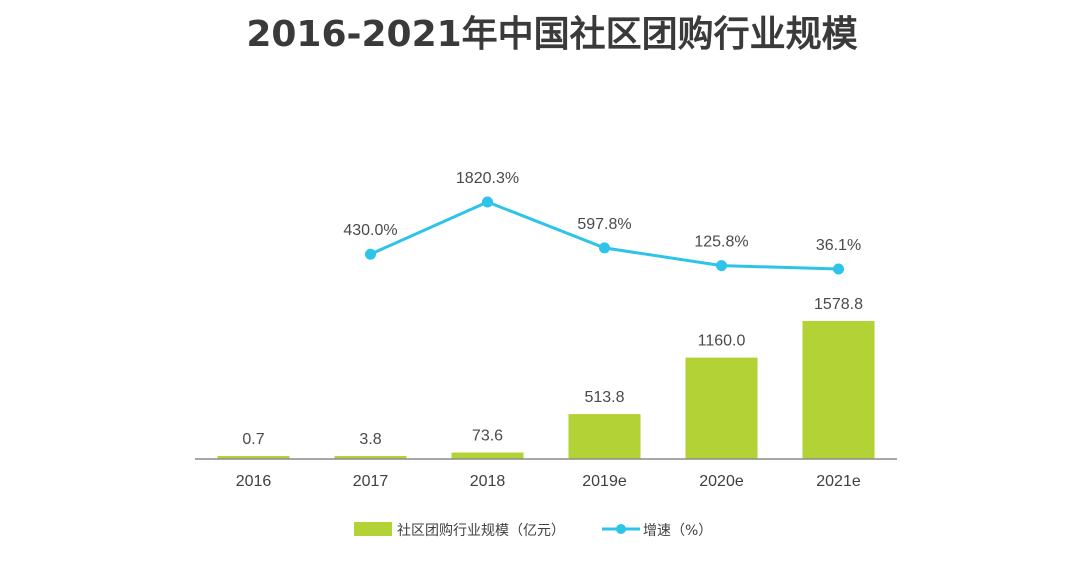  I want to click on bar-label-2017: 3.8, so click(370, 439).